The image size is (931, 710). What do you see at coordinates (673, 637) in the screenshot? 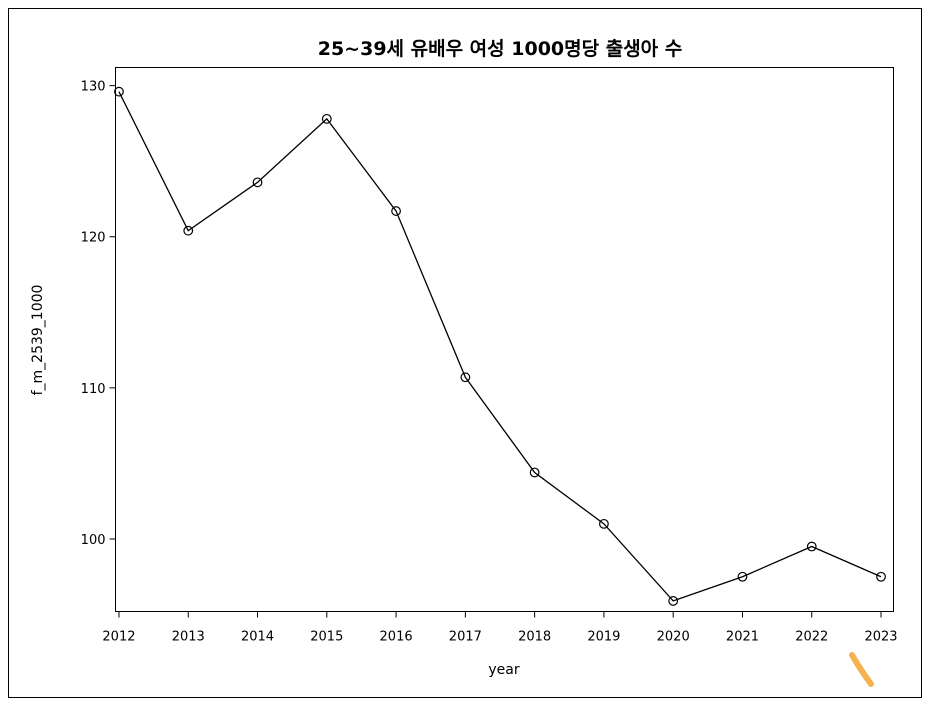
I see `x-tick-label: 2020` at bounding box center [673, 637].